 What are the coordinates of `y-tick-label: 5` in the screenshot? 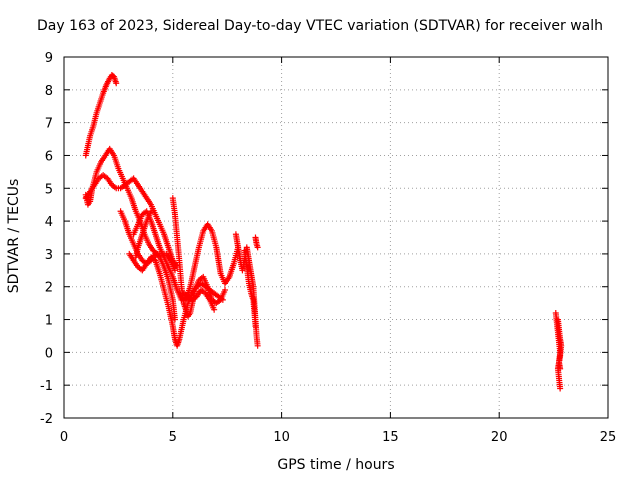 It's located at (49, 189).